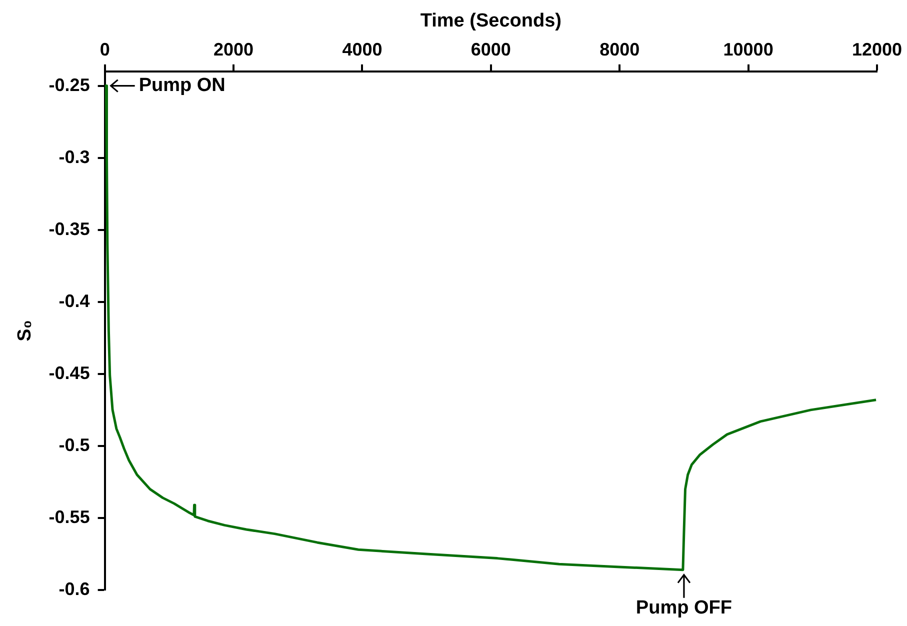  I want to click on x-tick-label: 10000, so click(748, 50).